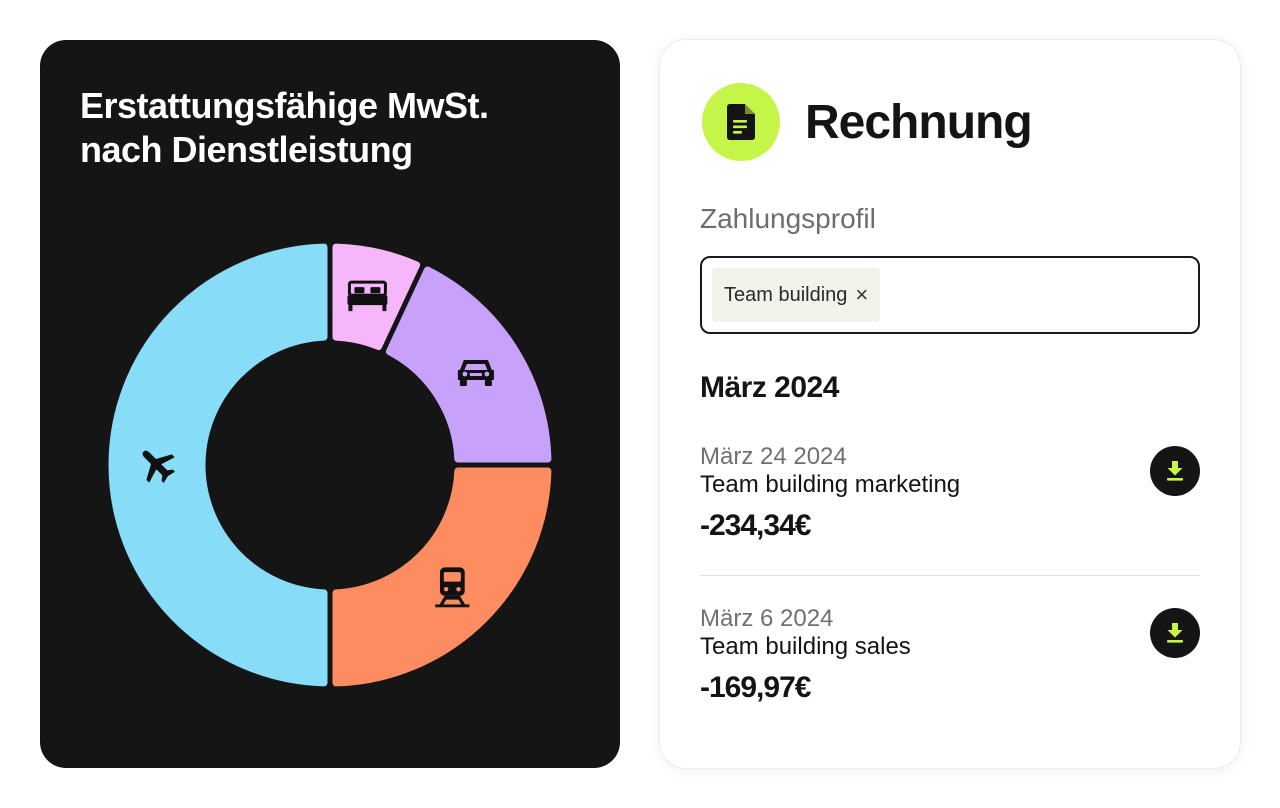 Image resolution: width=1280 pixels, height=808 pixels. I want to click on payment-profile-tag: Team building ×, so click(796, 295).